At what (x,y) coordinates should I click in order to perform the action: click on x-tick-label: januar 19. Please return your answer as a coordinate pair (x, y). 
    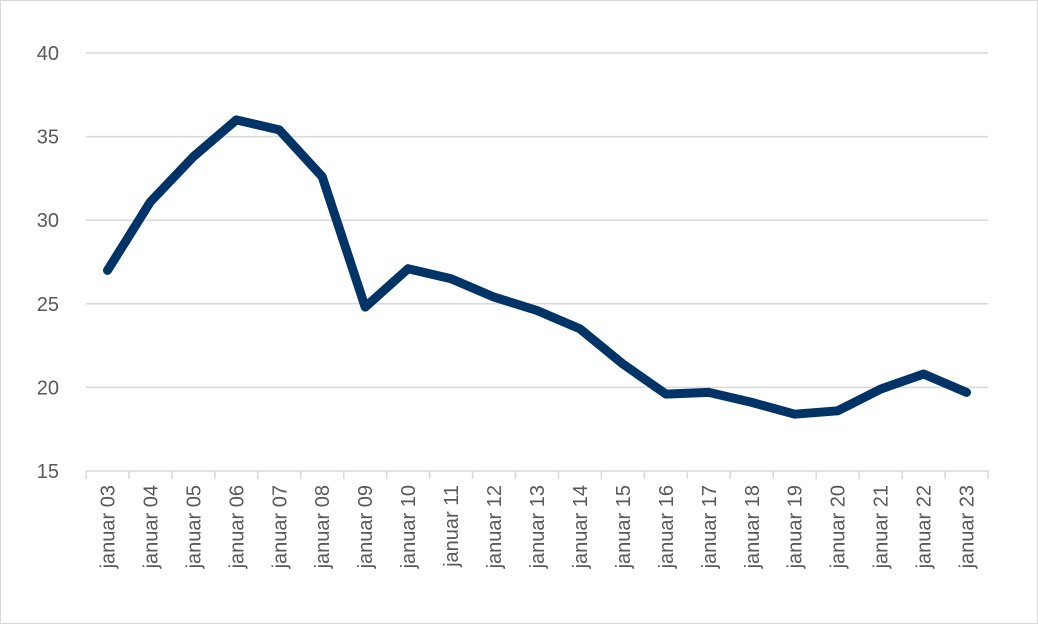
    Looking at the image, I should click on (796, 527).